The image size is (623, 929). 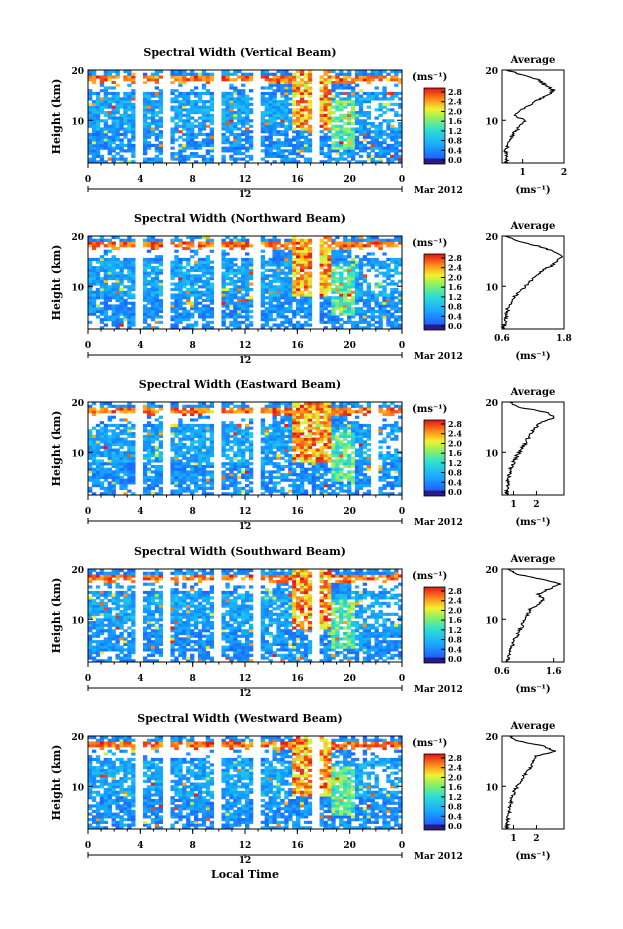 What do you see at coordinates (245, 283) in the screenshot?
I see `heatmap-cells` at bounding box center [245, 283].